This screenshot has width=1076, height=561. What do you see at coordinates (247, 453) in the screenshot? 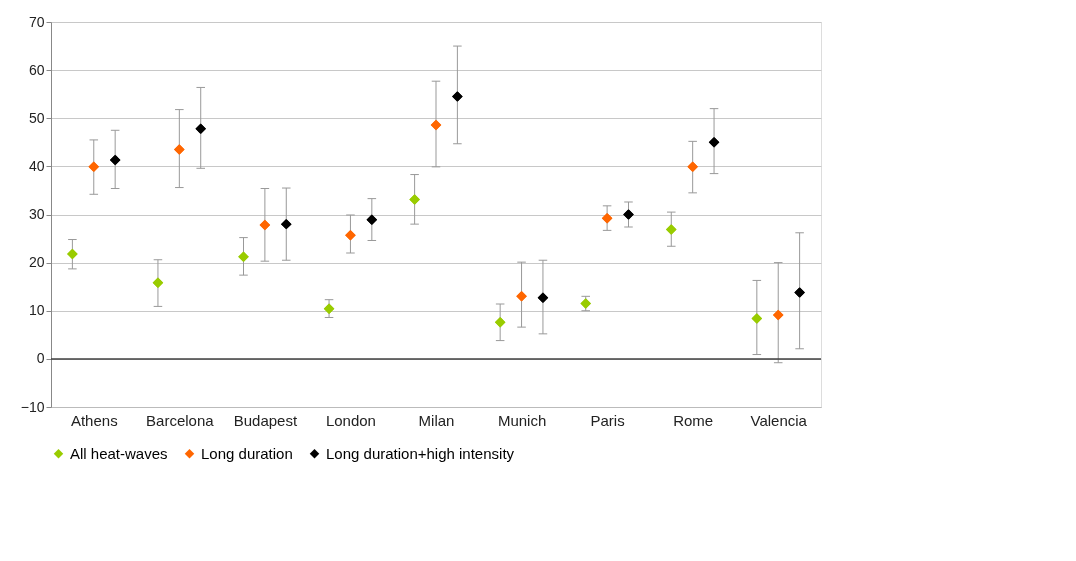
I see `legend-label: Long duration` at bounding box center [247, 453].